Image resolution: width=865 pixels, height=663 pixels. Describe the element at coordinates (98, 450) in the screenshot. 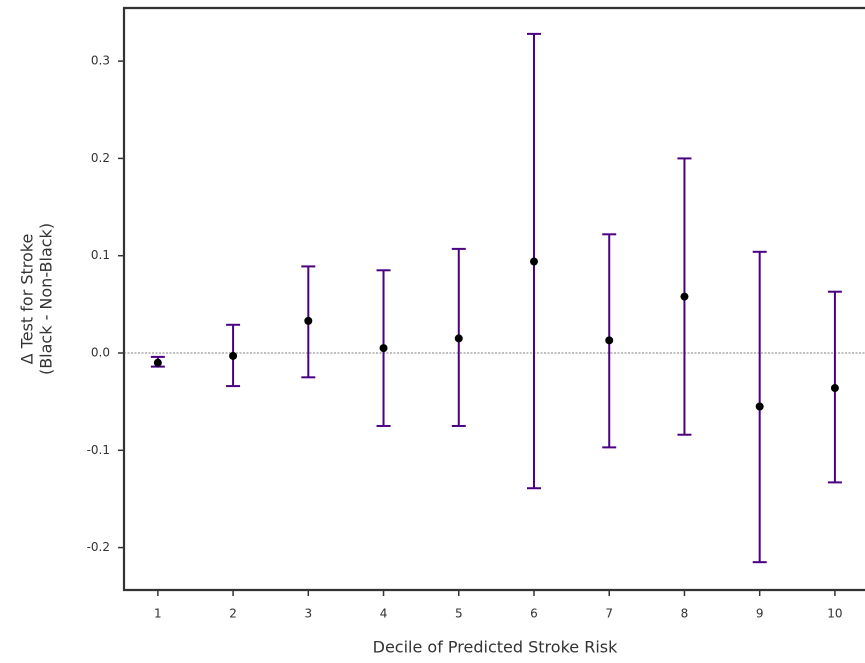

I see `y-tick-label: -0.1` at that location.